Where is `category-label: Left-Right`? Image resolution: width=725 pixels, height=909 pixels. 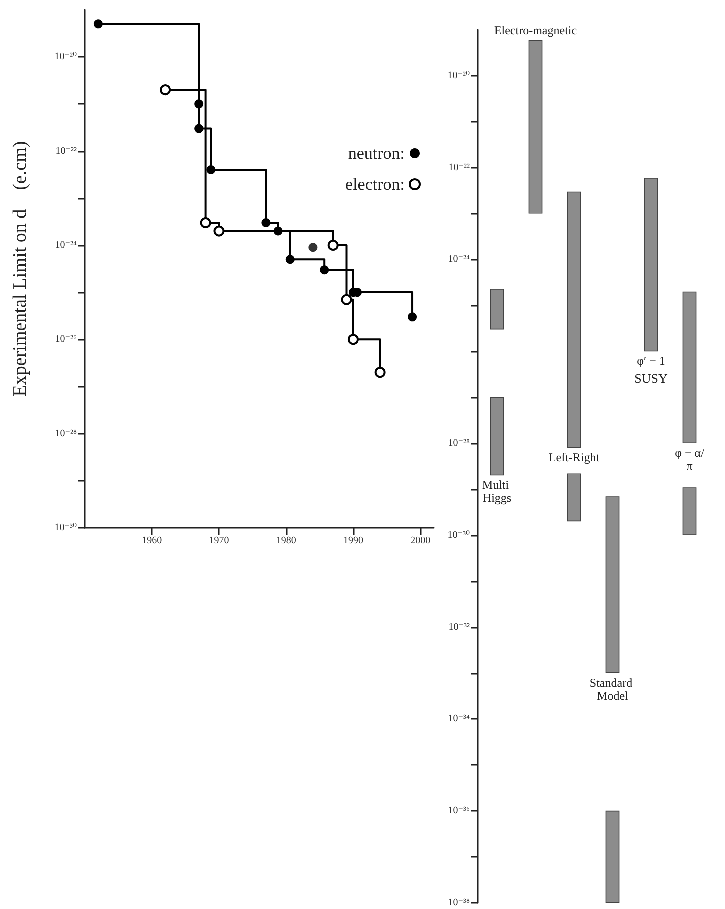
category-label: Left-Right is located at coordinates (574, 457).